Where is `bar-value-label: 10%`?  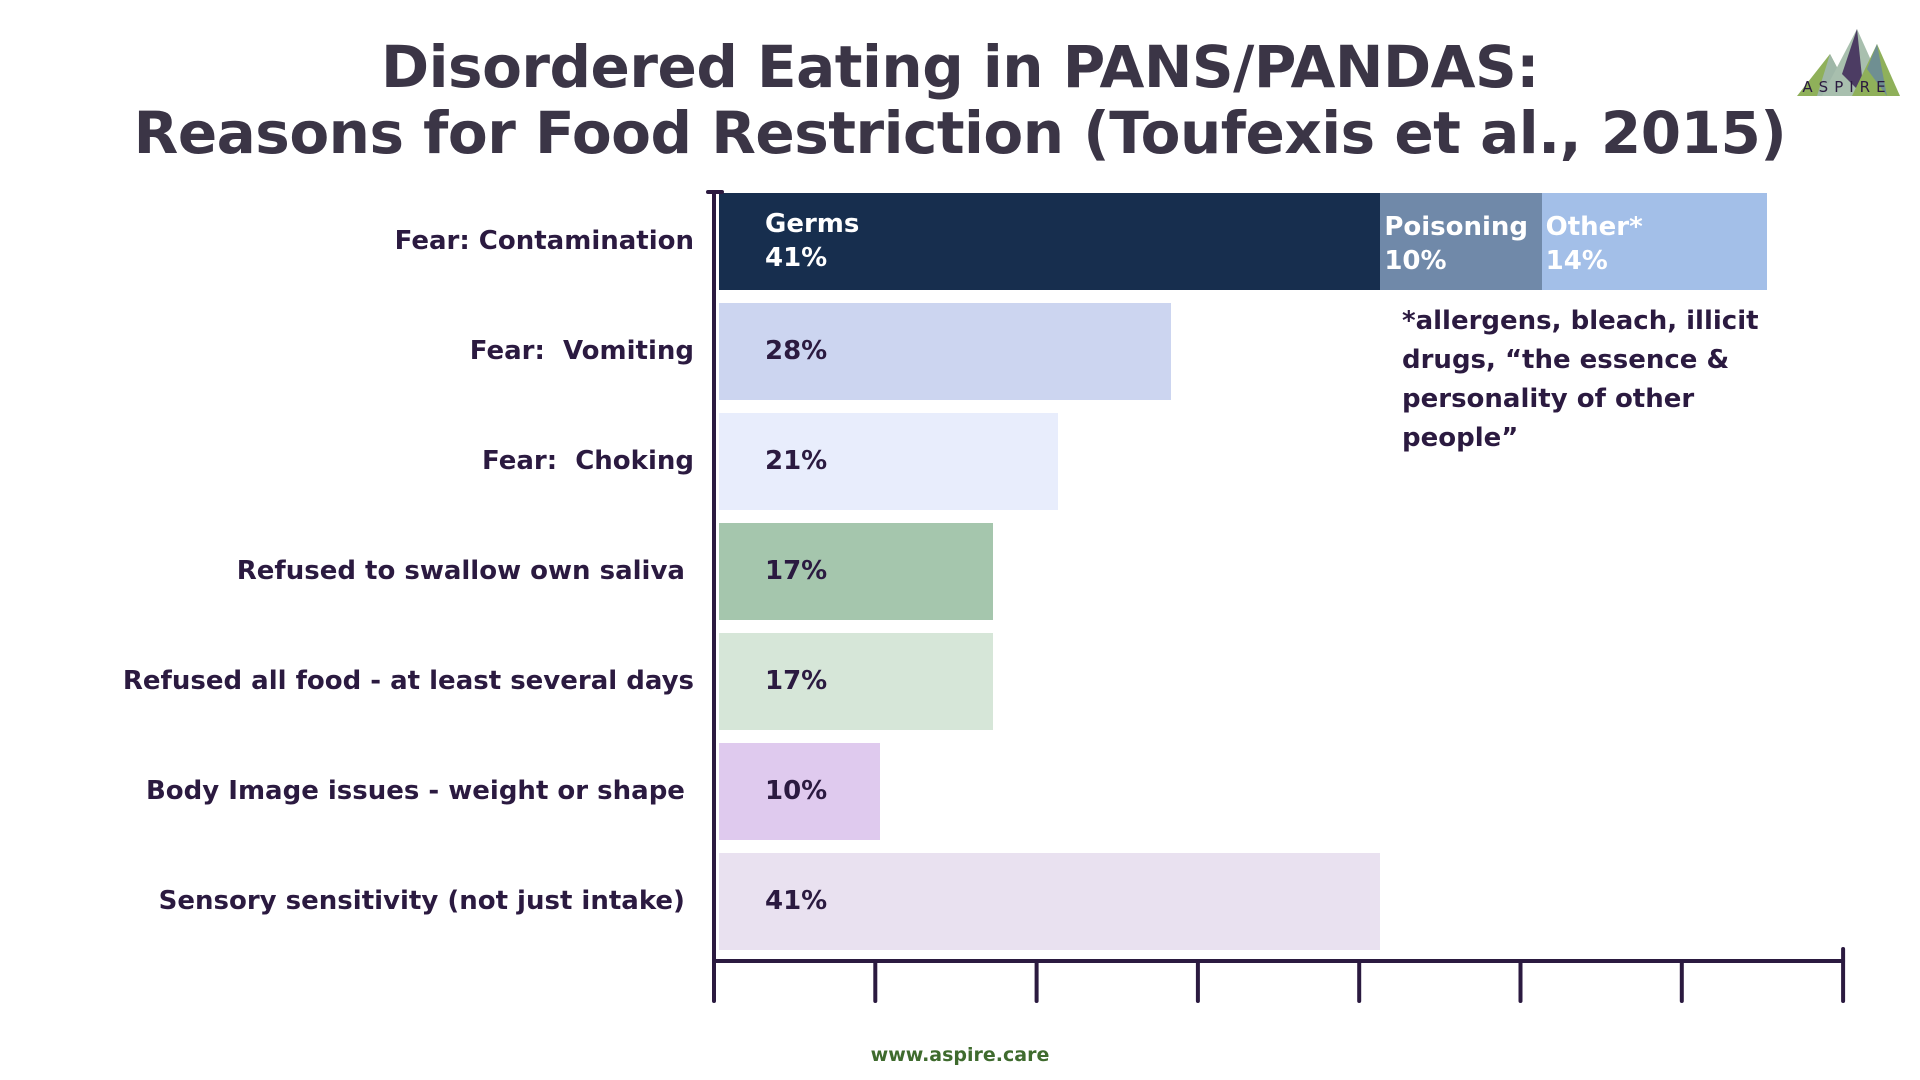
bar-value-label: 10% is located at coordinates (796, 791).